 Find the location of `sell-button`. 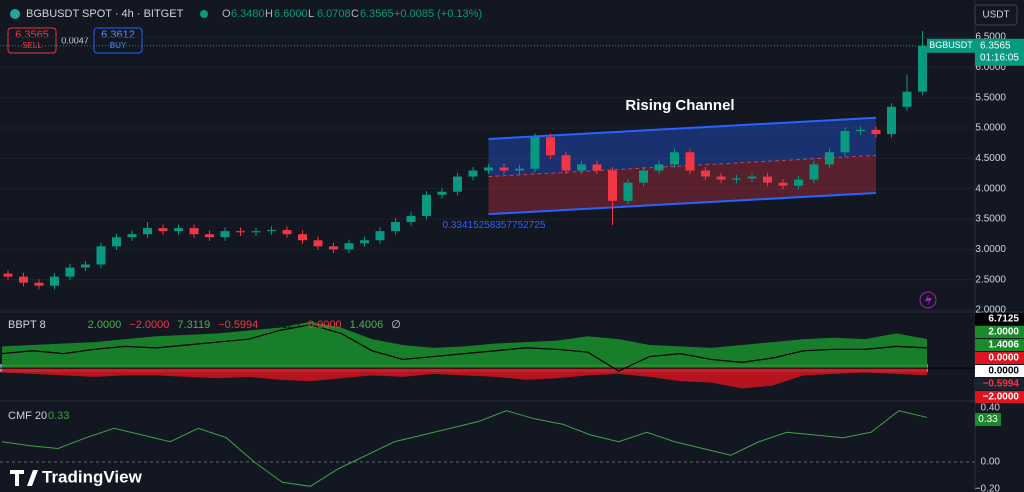

sell-button is located at coordinates (32, 40).